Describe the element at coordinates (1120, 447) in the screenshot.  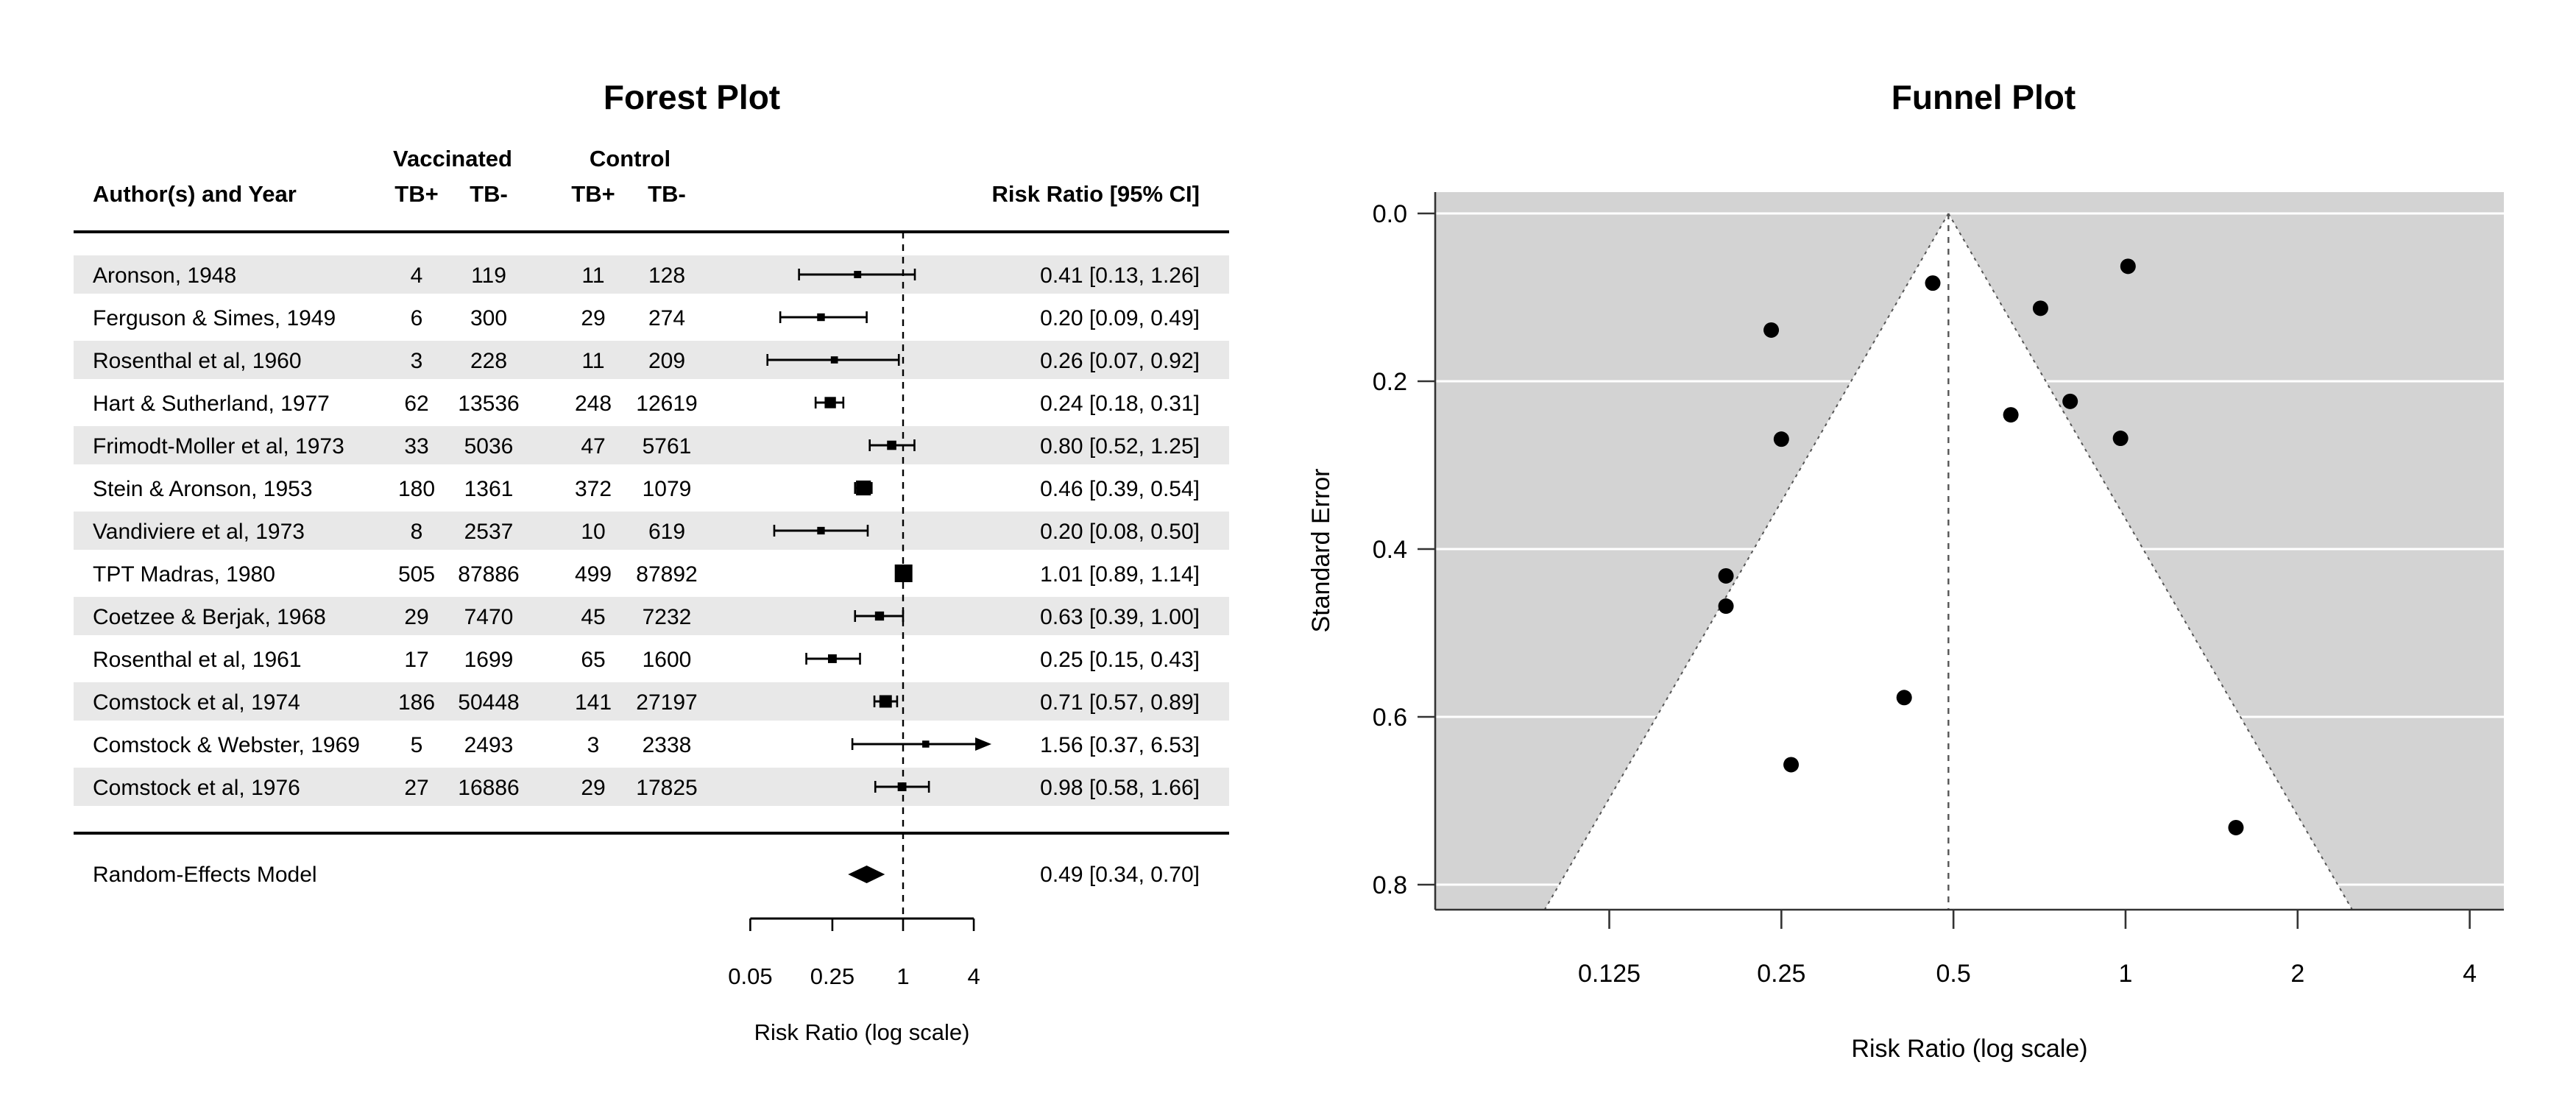
I see `study-estimate-label: 0.80 [0.52, 1.25]` at that location.